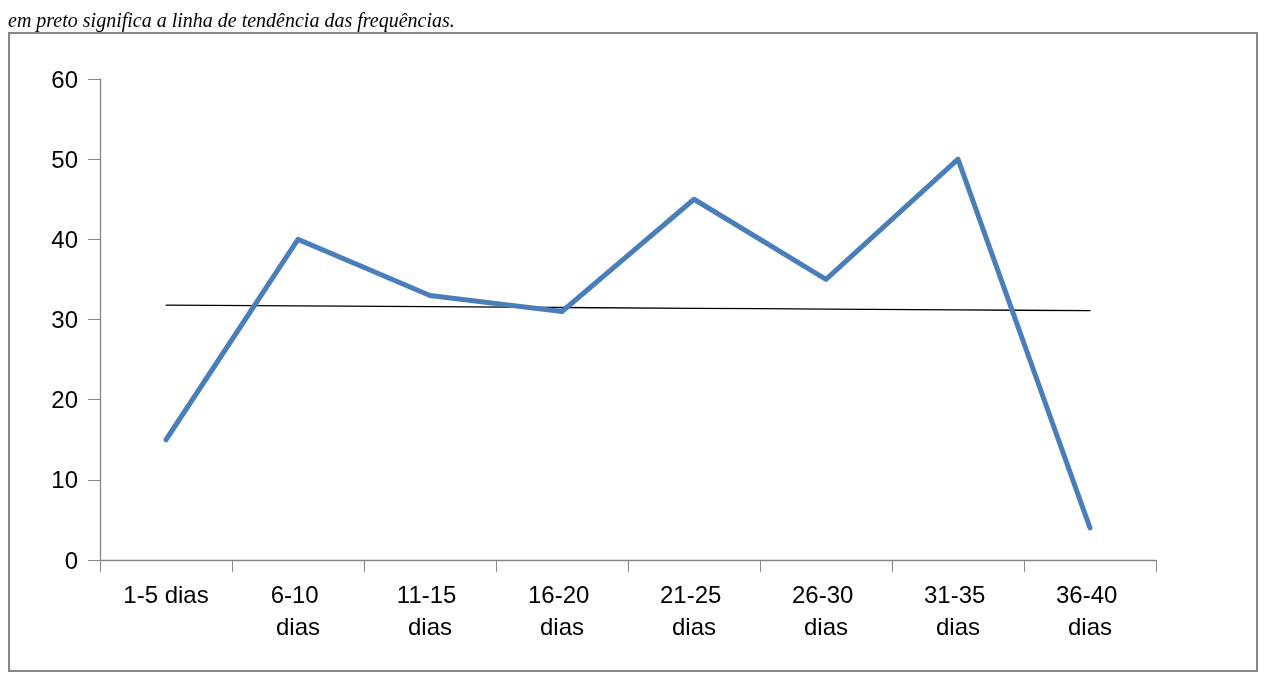 This screenshot has height=693, width=1273. Describe the element at coordinates (430, 610) in the screenshot. I see `x-tick-label: 11-15 dias` at that location.